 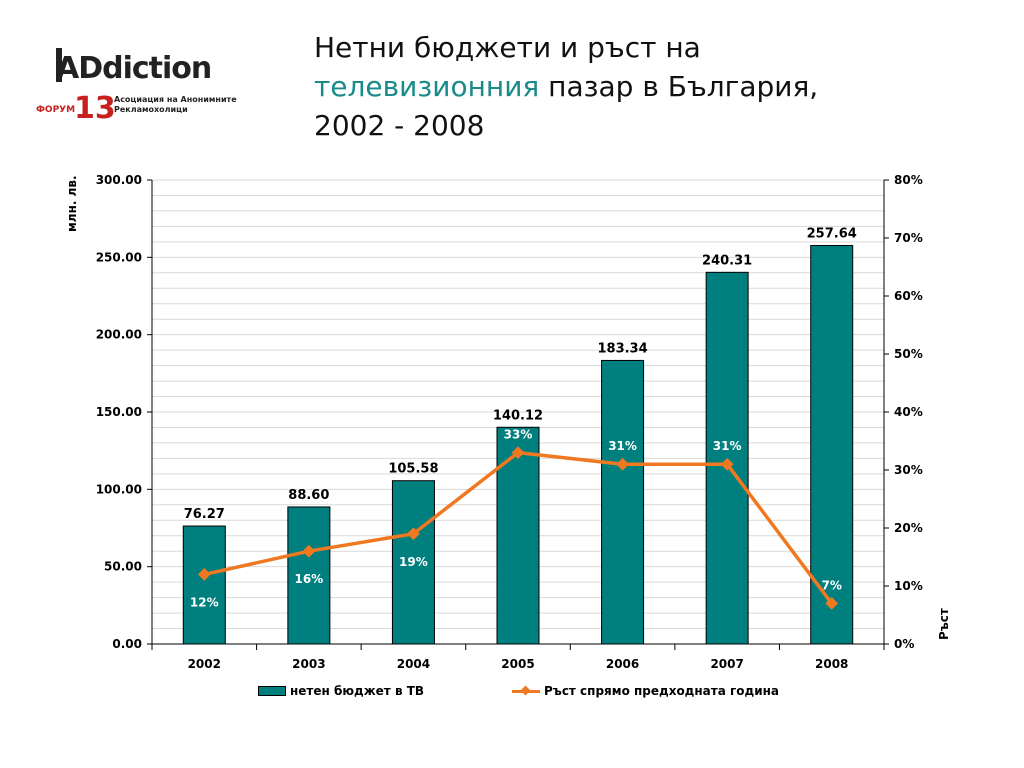 What do you see at coordinates (119, 180) in the screenshot?
I see `y-tick-label: 300.00` at bounding box center [119, 180].